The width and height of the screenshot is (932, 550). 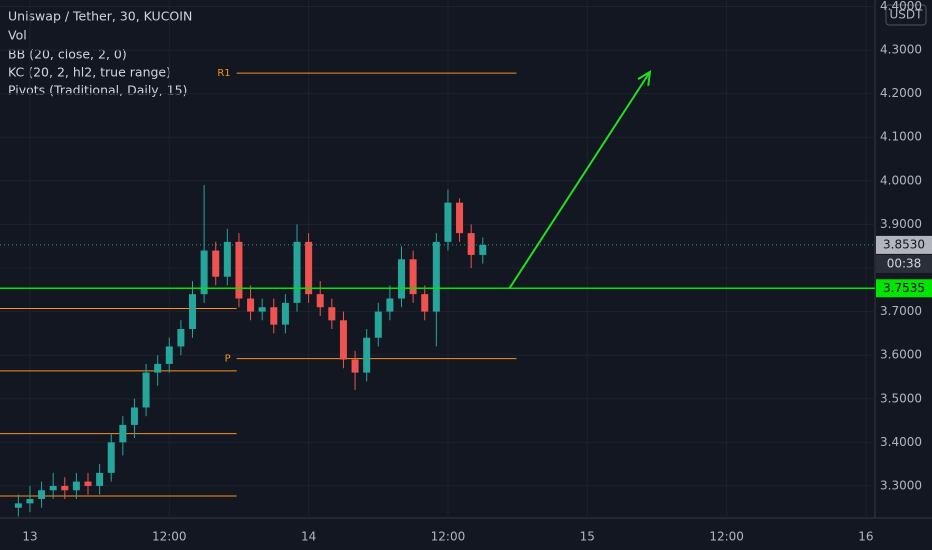 I want to click on currency-button, so click(x=906, y=15).